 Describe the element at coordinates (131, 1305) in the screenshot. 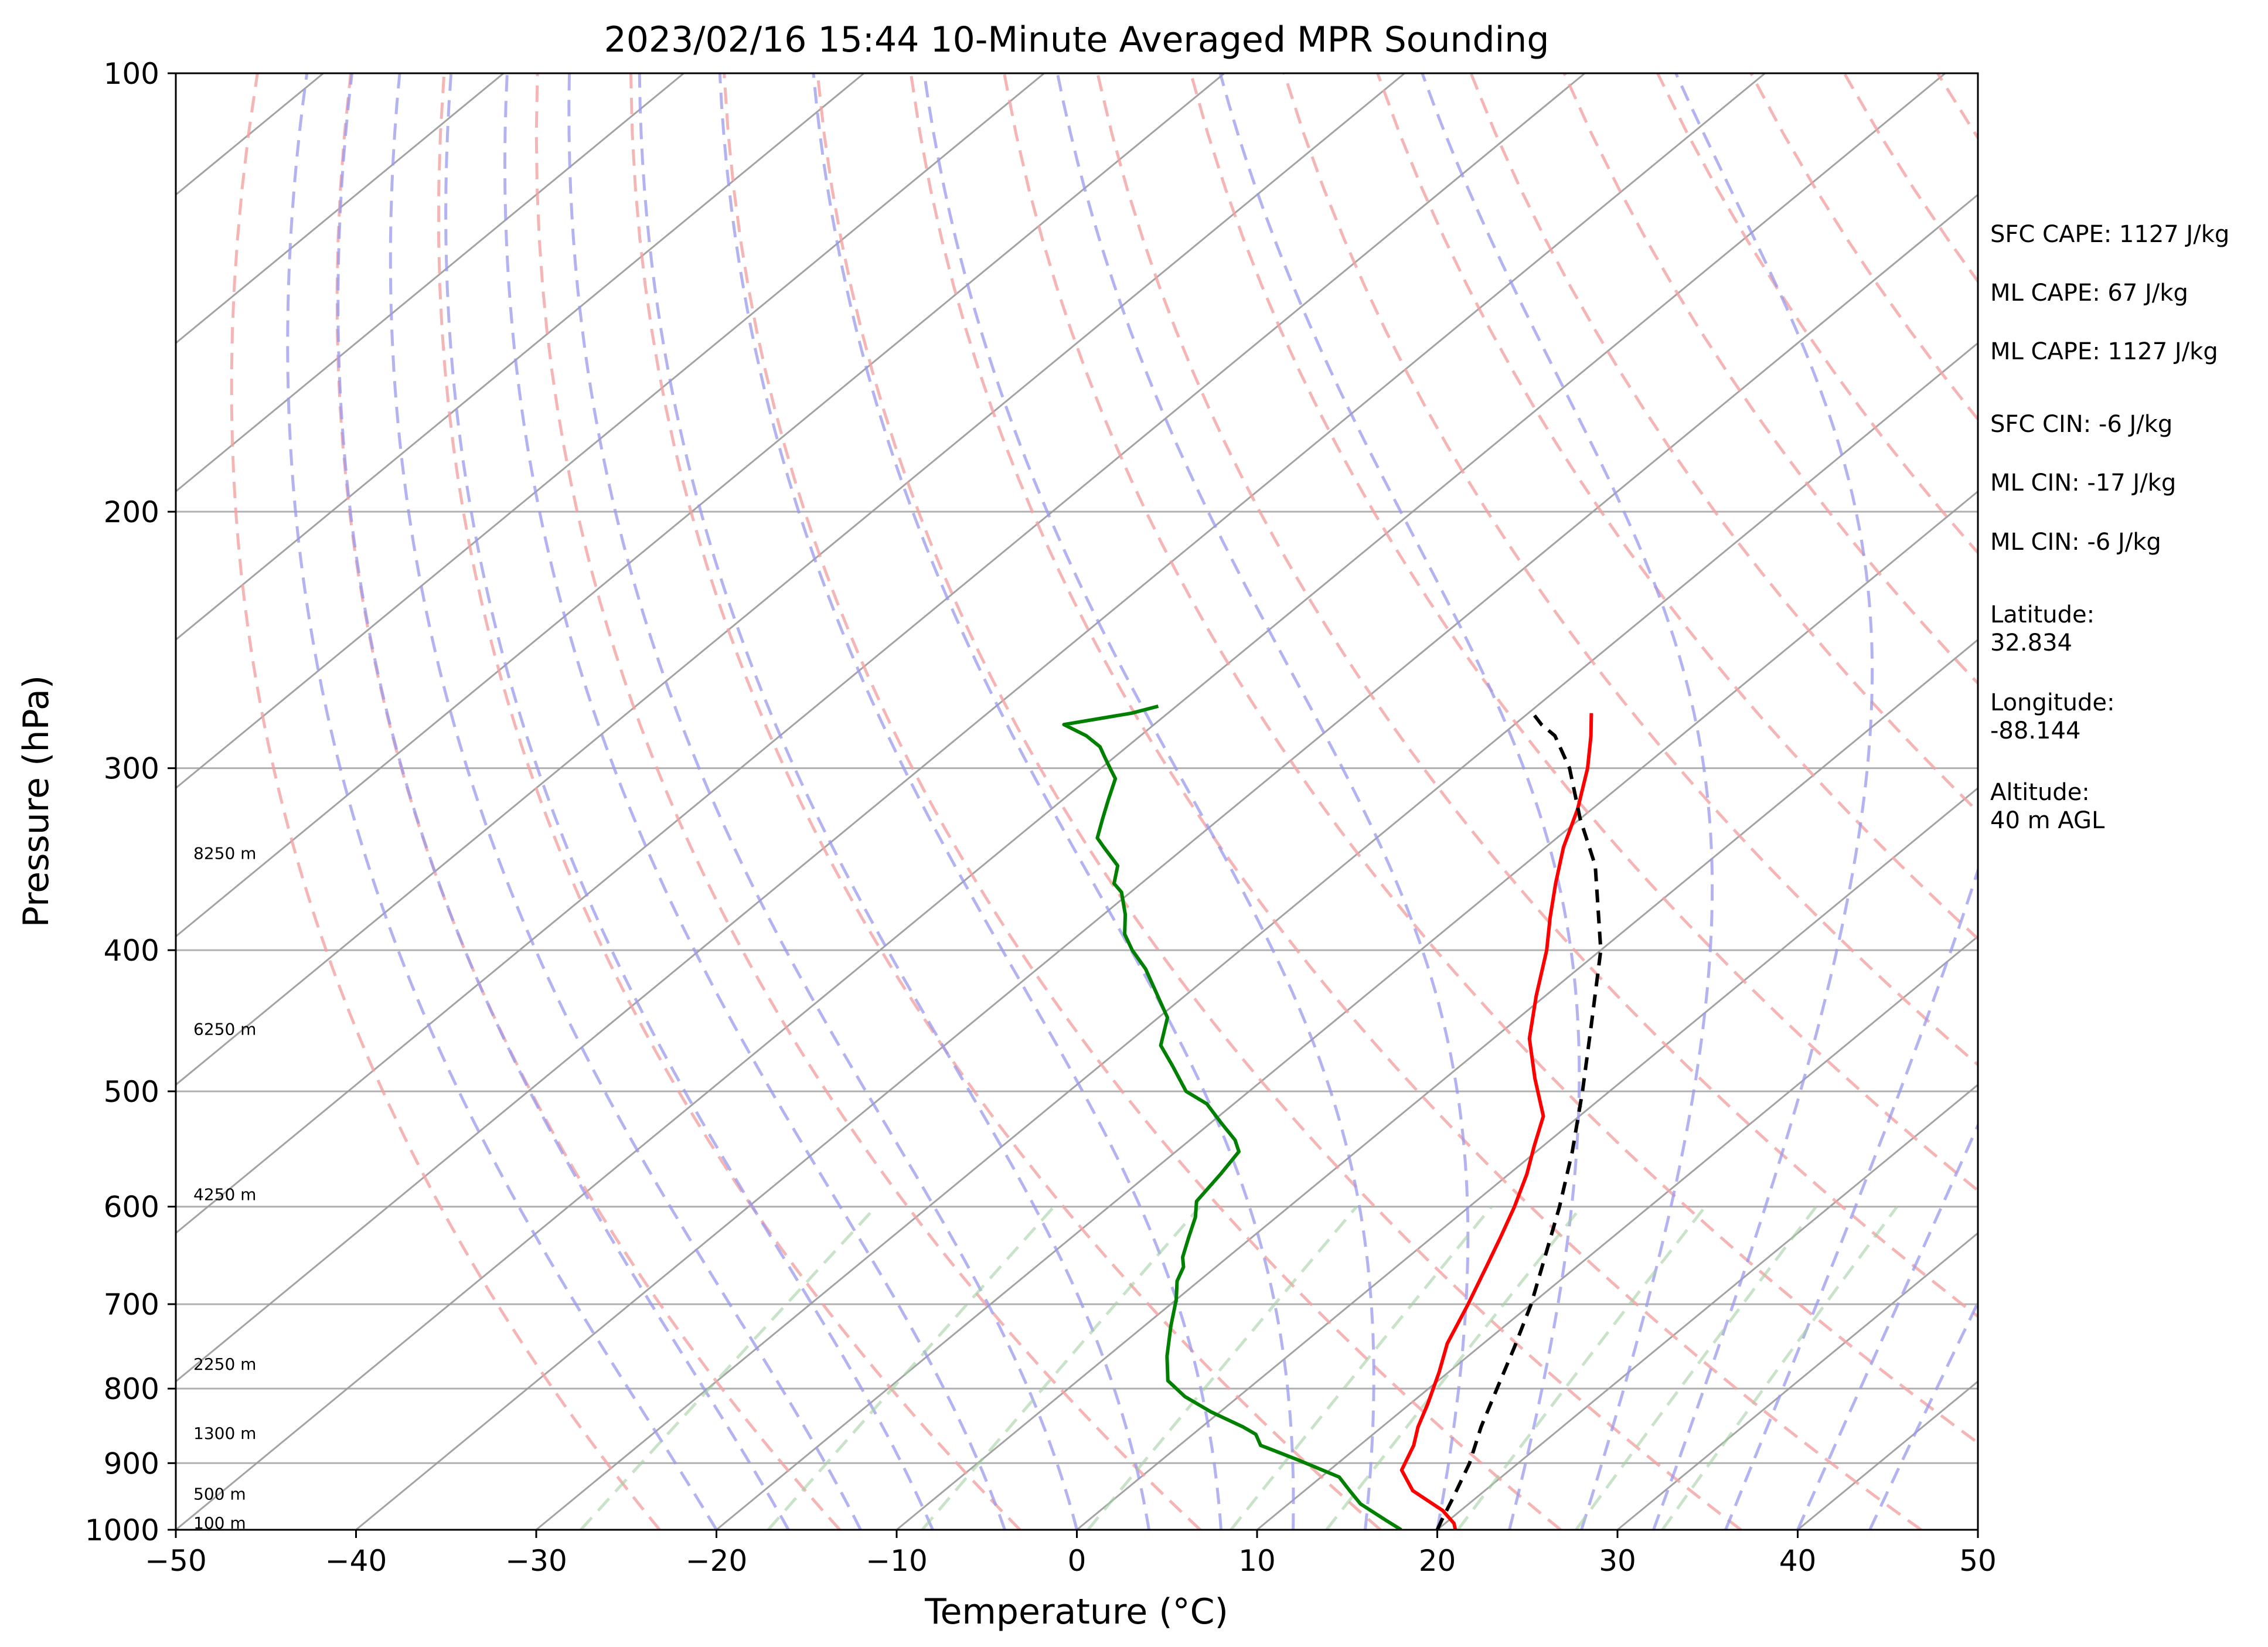

I see `y-tick-label: 700` at that location.